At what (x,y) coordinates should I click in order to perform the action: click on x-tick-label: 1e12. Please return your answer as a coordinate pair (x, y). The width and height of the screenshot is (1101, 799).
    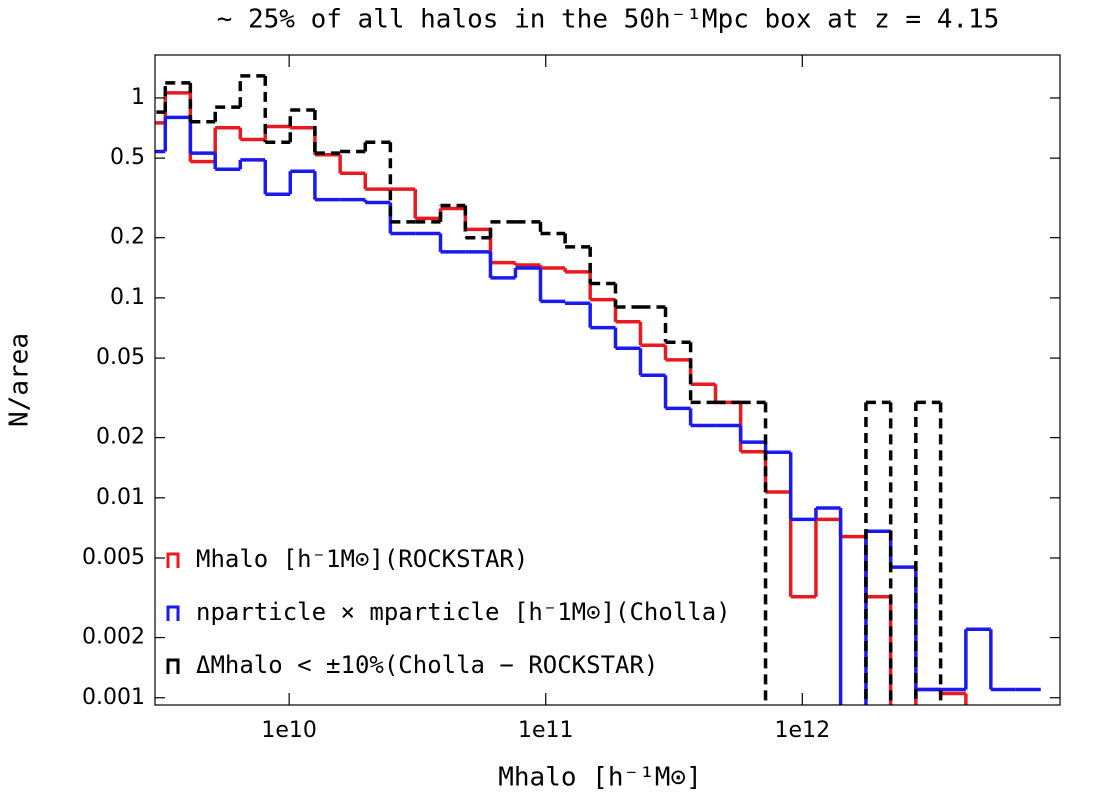
    Looking at the image, I should click on (803, 730).